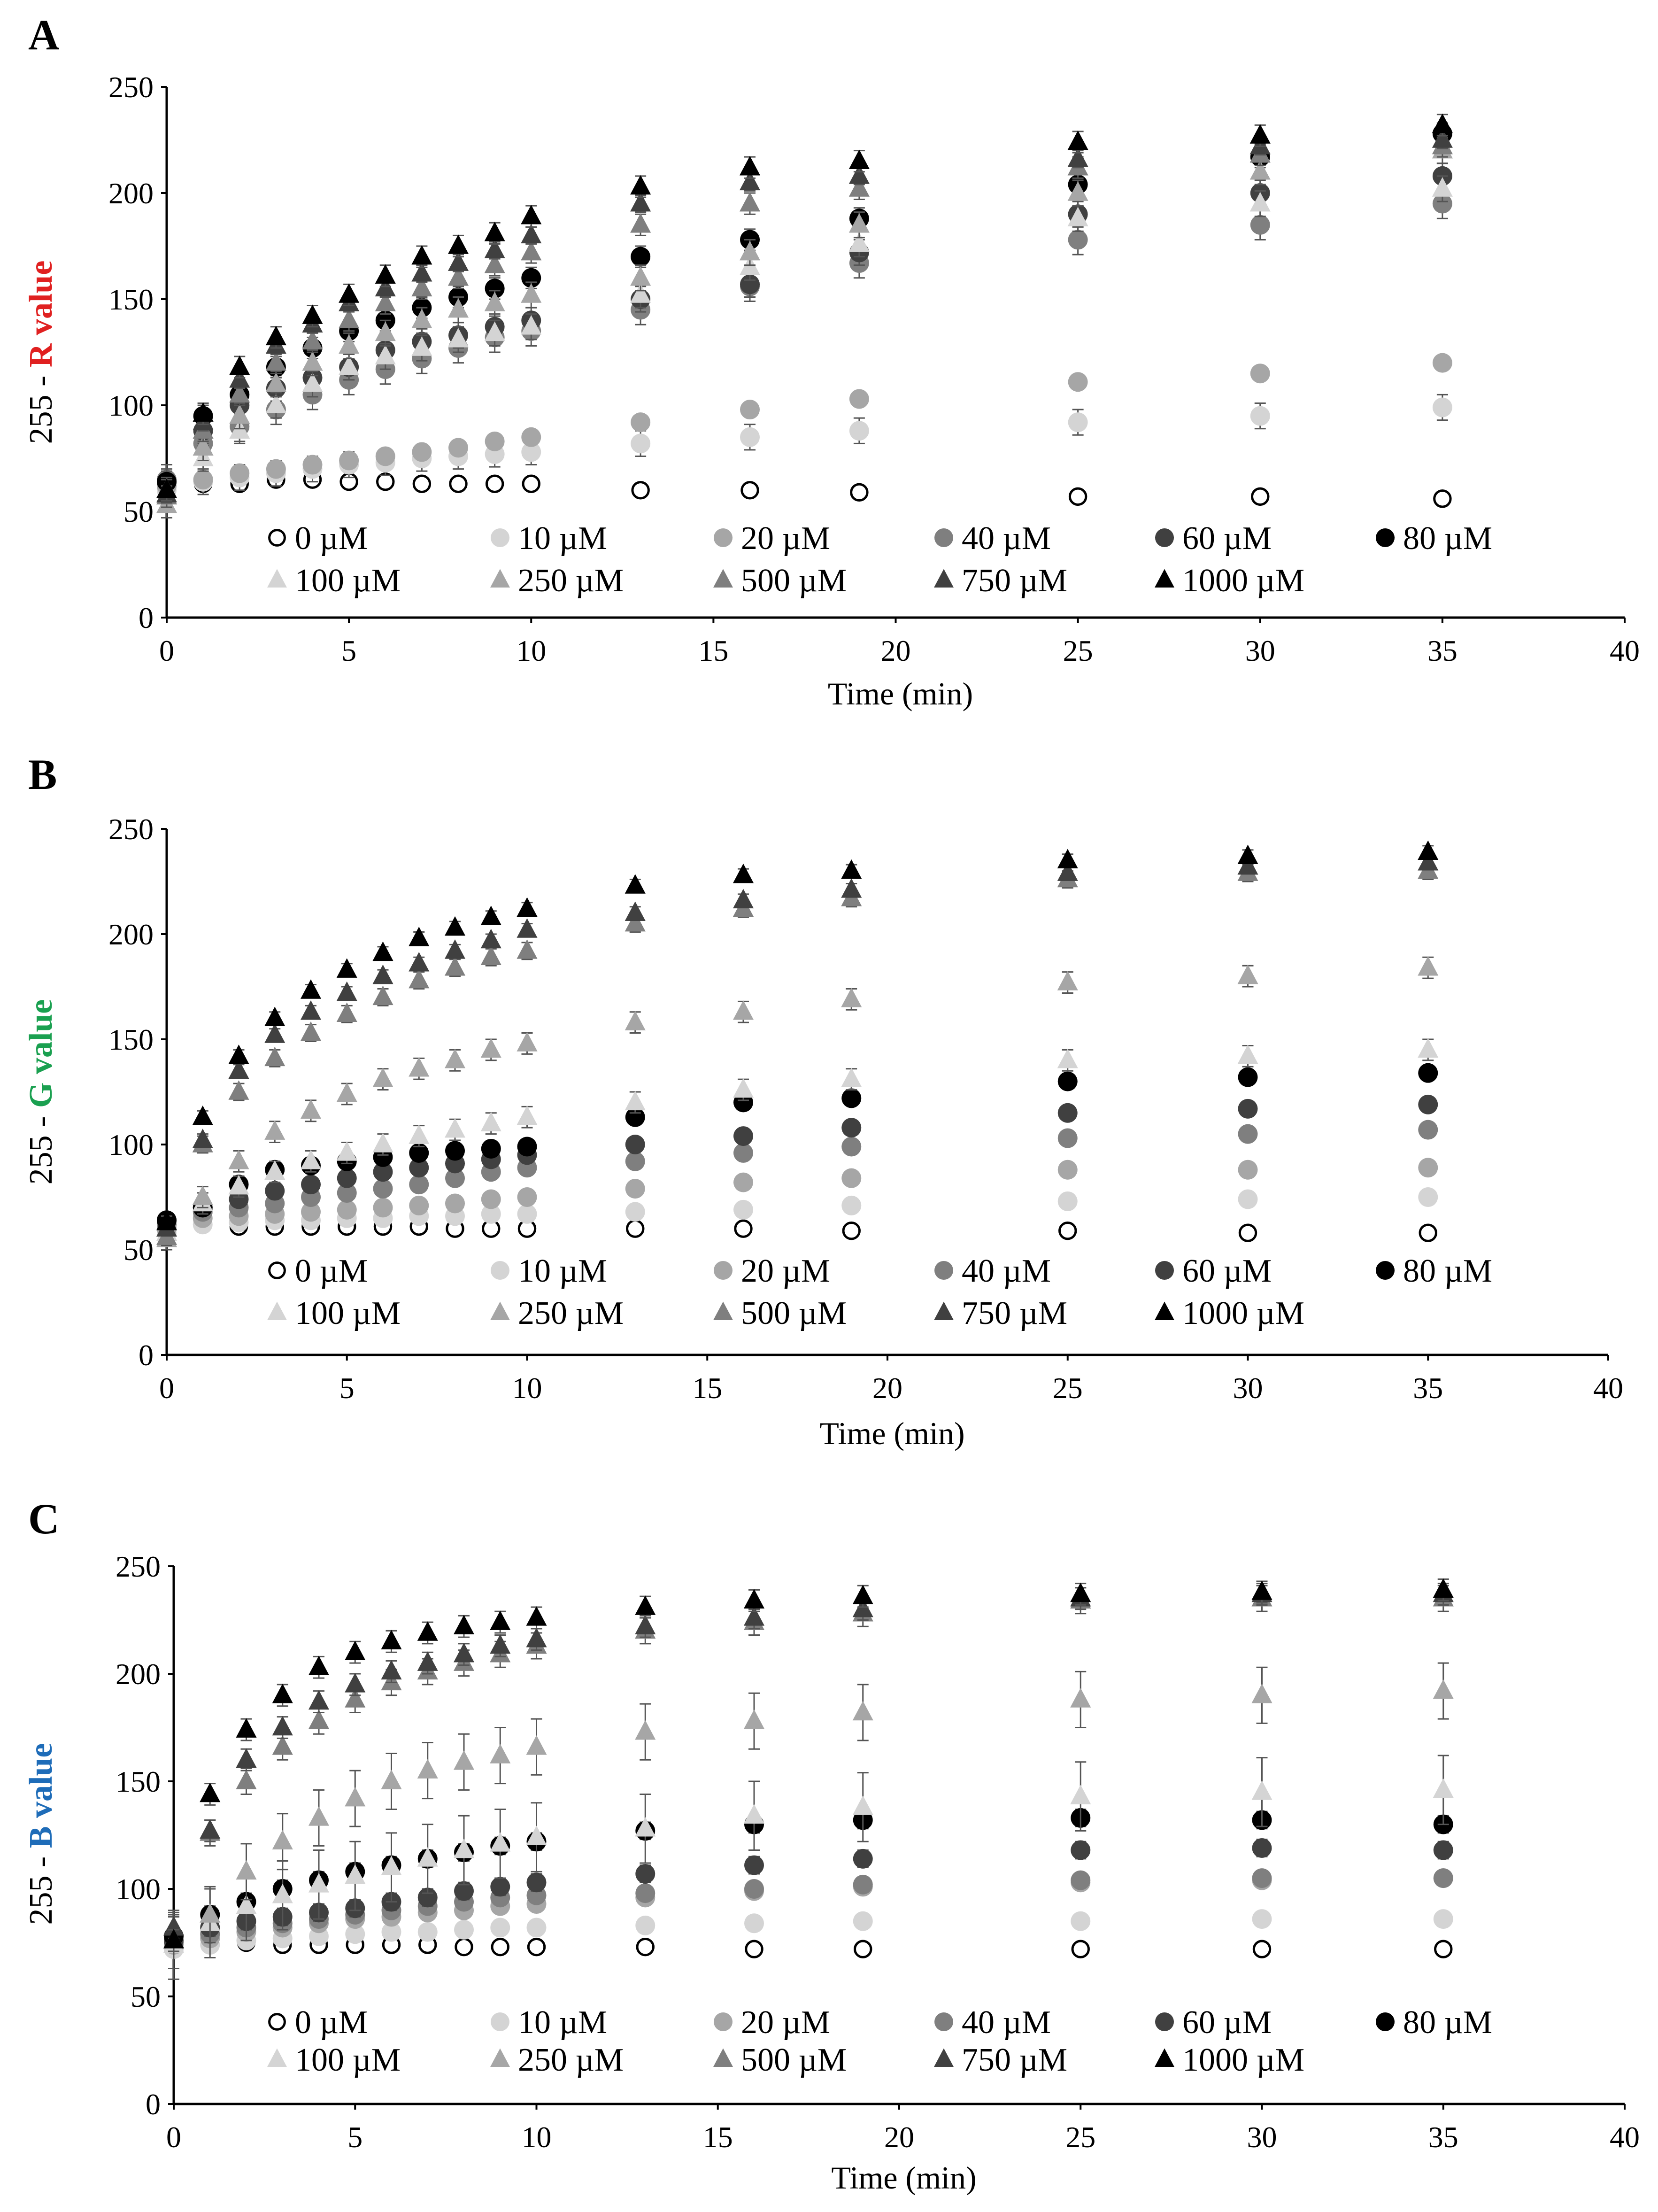 The height and width of the screenshot is (2212, 1658). What do you see at coordinates (1015, 1313) in the screenshot?
I see `legend-label: 750 µM` at bounding box center [1015, 1313].